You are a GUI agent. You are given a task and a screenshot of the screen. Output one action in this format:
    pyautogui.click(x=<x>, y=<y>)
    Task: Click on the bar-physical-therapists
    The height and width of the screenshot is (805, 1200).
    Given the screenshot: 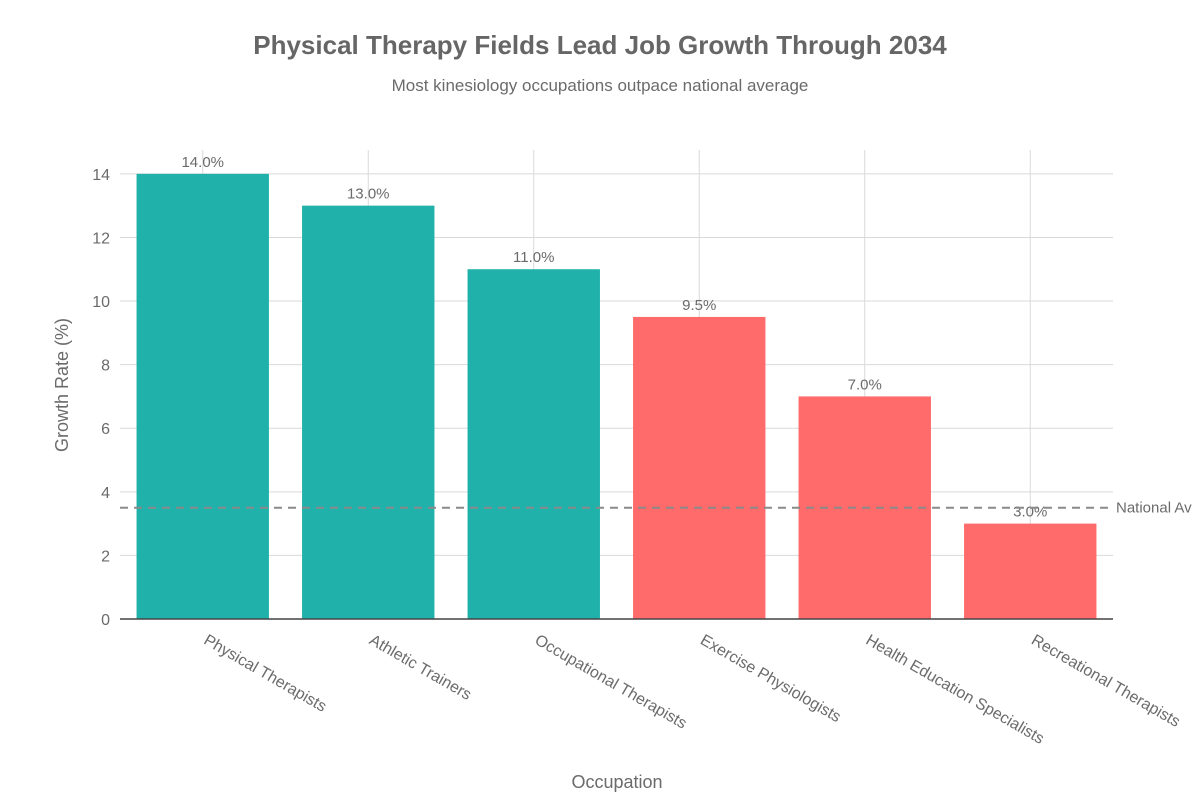 What is the action you would take?
    pyautogui.click(x=202, y=396)
    